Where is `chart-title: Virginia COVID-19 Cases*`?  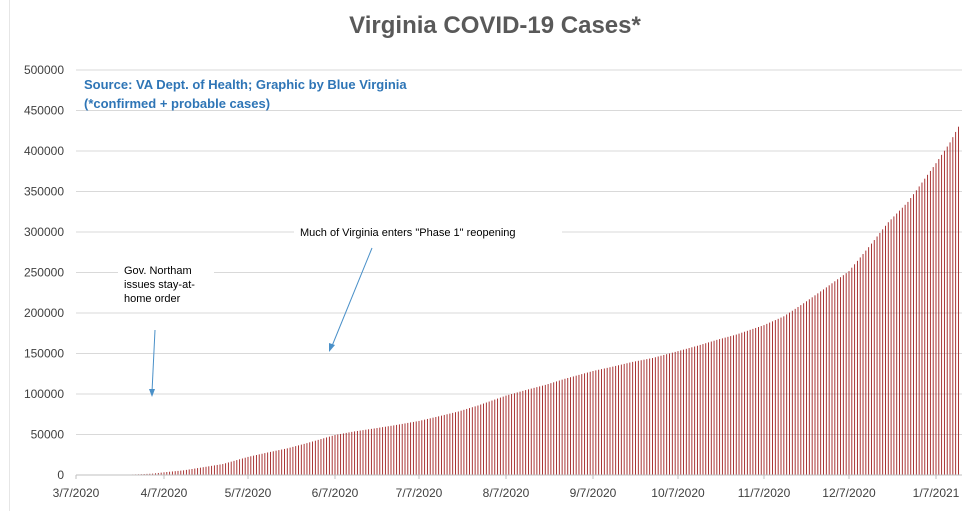 chart-title: Virginia COVID-19 Cases* is located at coordinates (495, 25).